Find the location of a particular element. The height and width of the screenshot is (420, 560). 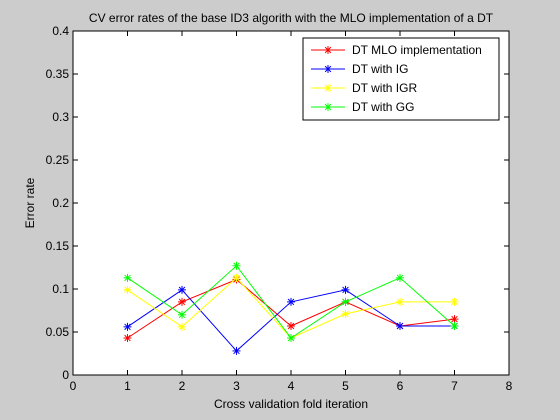

legend-box is located at coordinates (401, 79).